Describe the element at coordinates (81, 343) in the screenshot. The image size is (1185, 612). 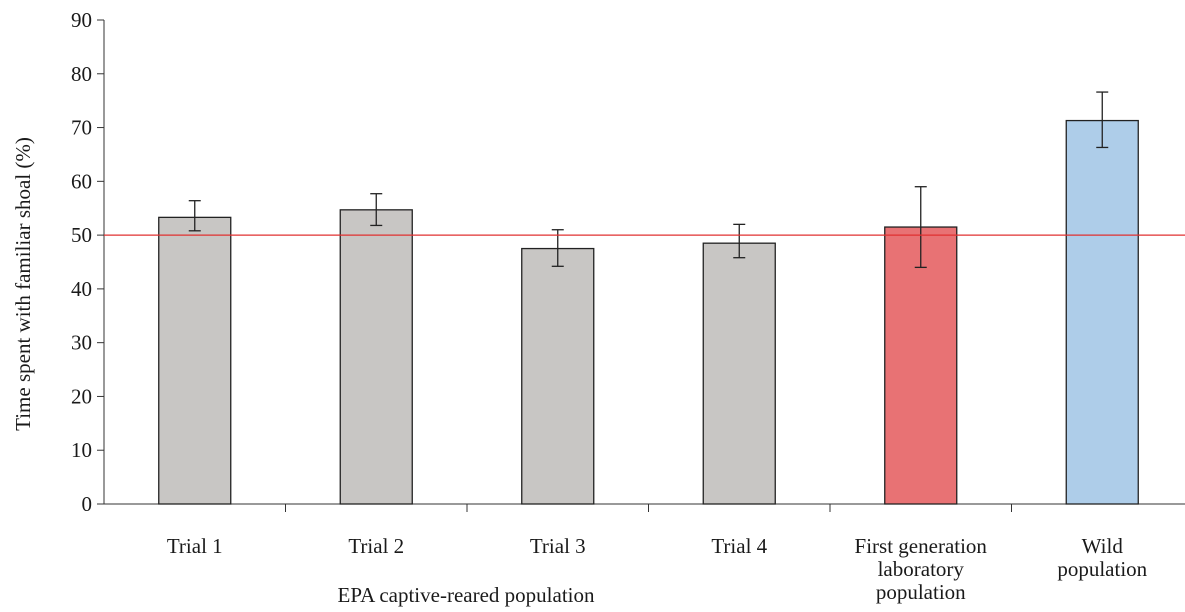
I see `y-tick-label: 30` at that location.